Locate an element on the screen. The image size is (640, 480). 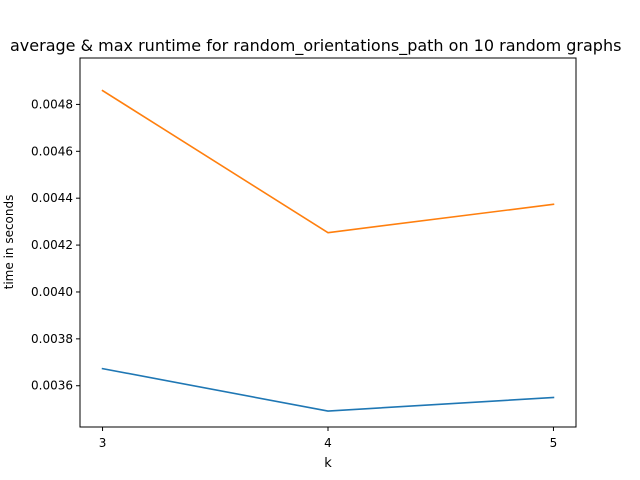
y-axis-label: time in seconds is located at coordinates (9, 242).